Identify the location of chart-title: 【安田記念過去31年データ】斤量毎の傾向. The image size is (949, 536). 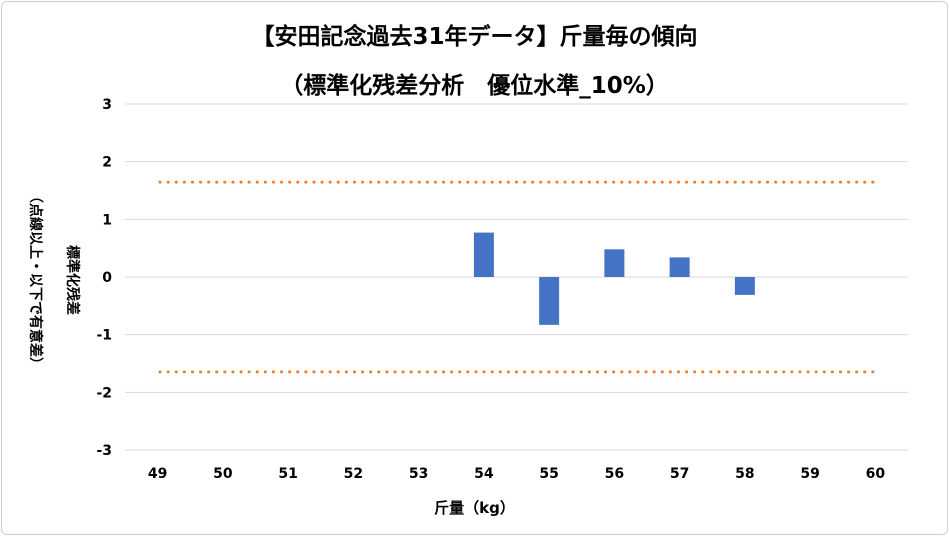
(474, 37).